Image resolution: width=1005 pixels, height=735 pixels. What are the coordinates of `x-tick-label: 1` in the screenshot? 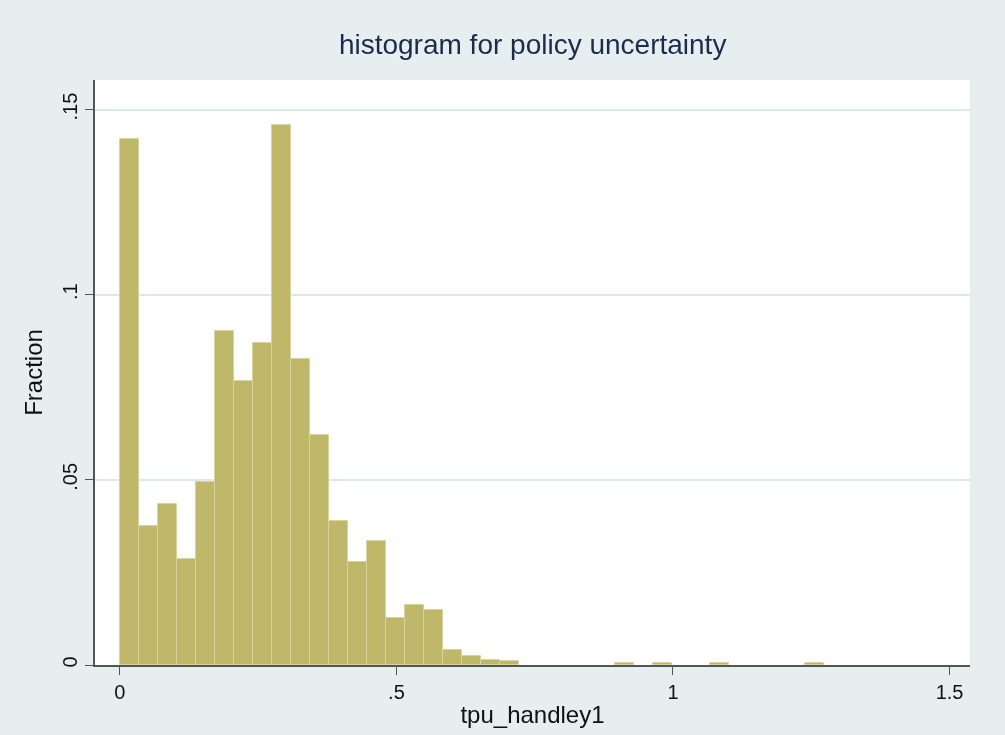 It's located at (673, 692).